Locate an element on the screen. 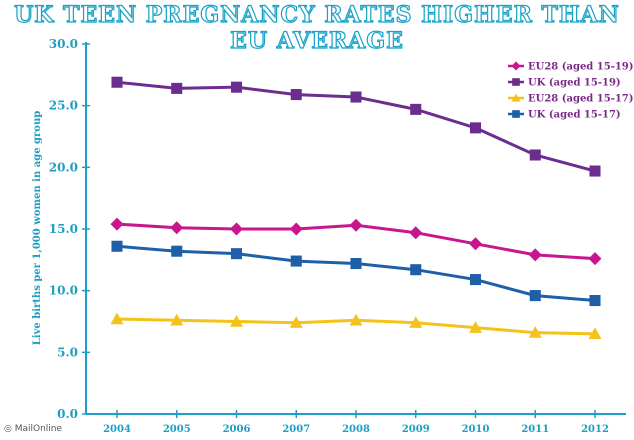  legend-item: UK (aged 15-19) is located at coordinates (564, 83).